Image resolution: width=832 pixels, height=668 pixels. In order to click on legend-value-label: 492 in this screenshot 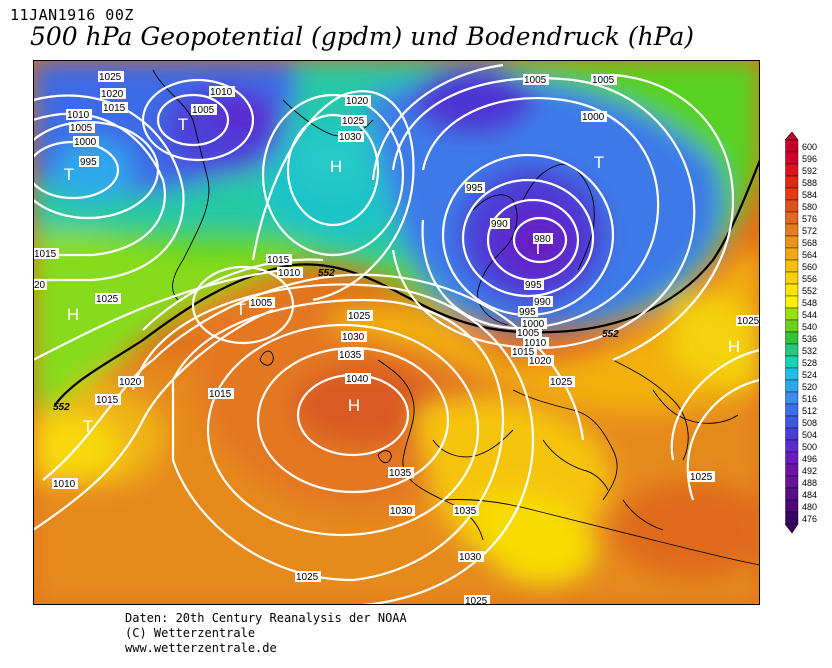, I will do `click(809, 471)`.